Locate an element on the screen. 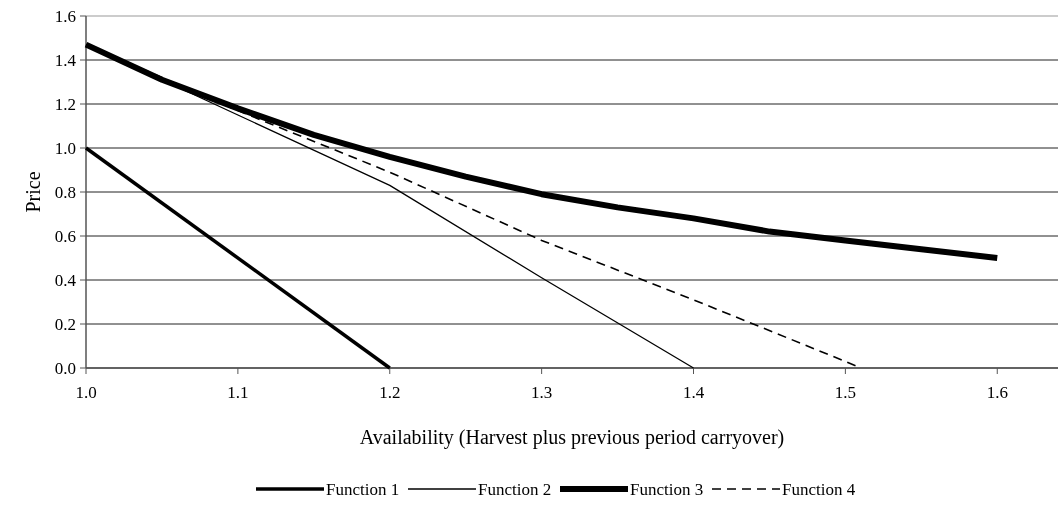 The width and height of the screenshot is (1060, 519). legend-label: Function 2 is located at coordinates (515, 490).